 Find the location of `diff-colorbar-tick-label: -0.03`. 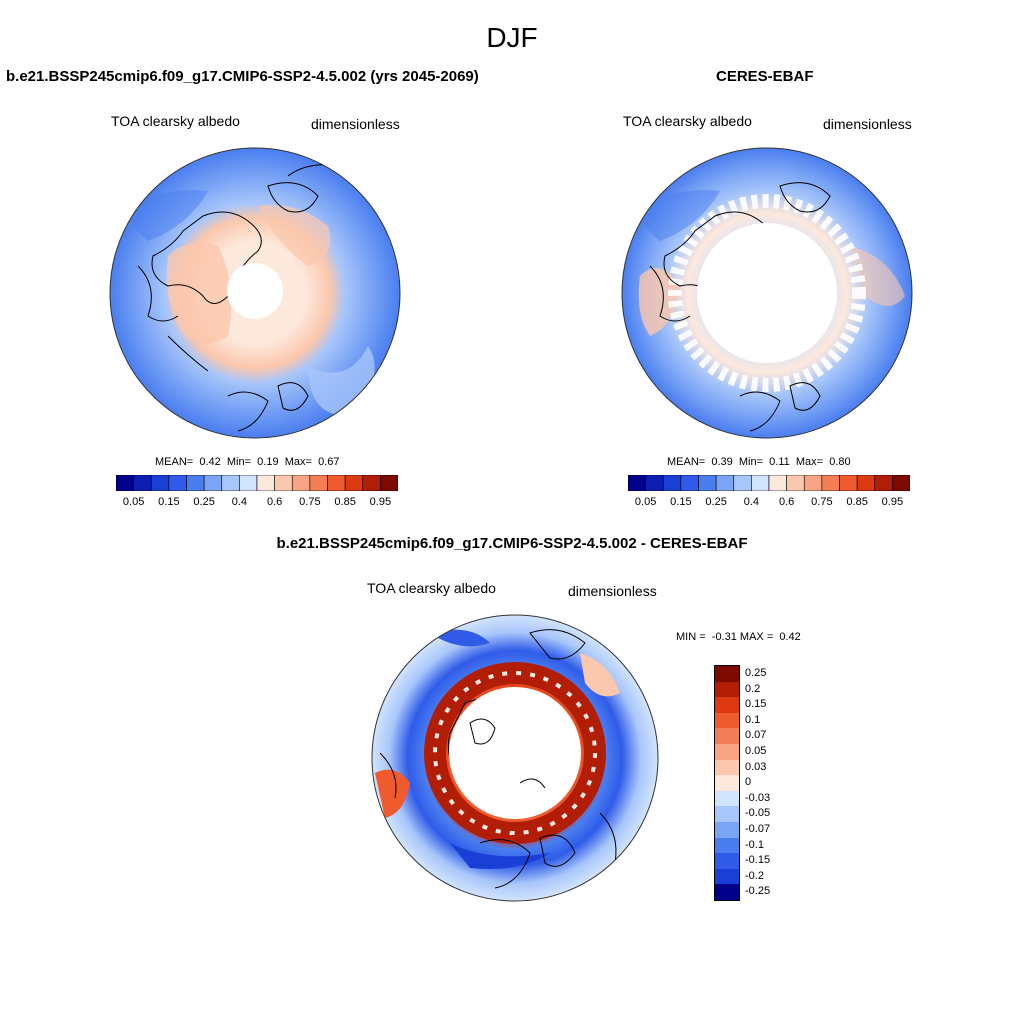

diff-colorbar-tick-label: -0.03 is located at coordinates (758, 797).